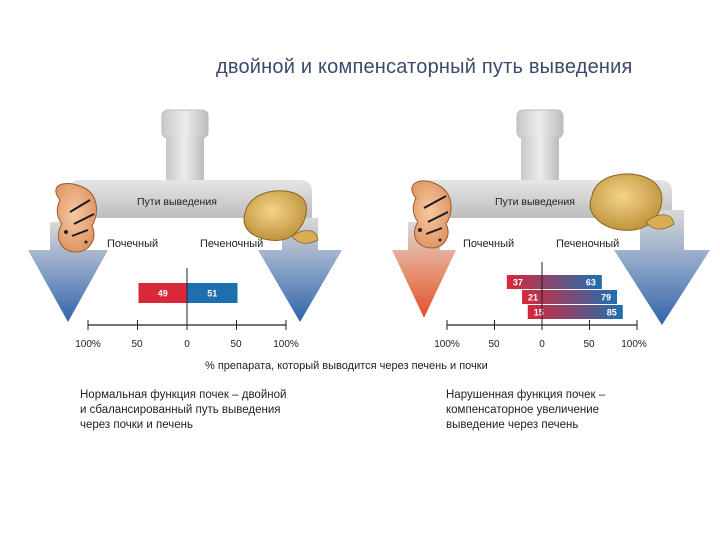 The image size is (720, 540). I want to click on left-bar-group: 49 51, so click(188, 293).